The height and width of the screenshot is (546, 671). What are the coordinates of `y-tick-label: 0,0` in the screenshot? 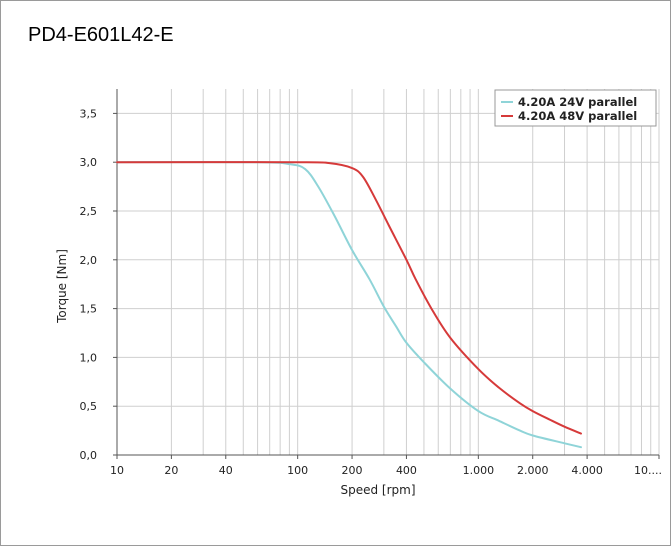 It's located at (89, 455).